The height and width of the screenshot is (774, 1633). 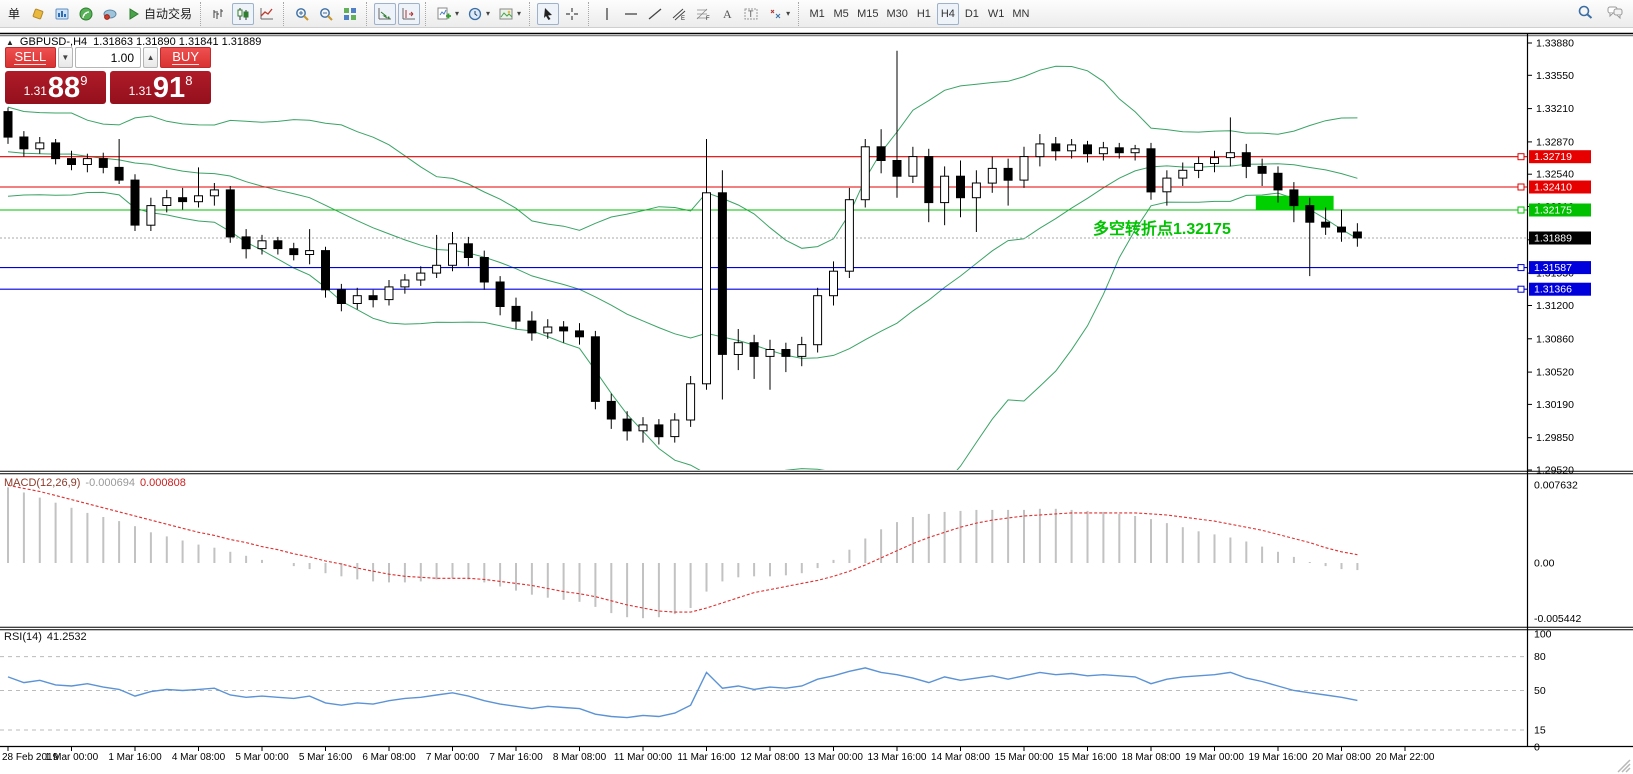 What do you see at coordinates (751, 14) in the screenshot?
I see `text-label-button: T` at bounding box center [751, 14].